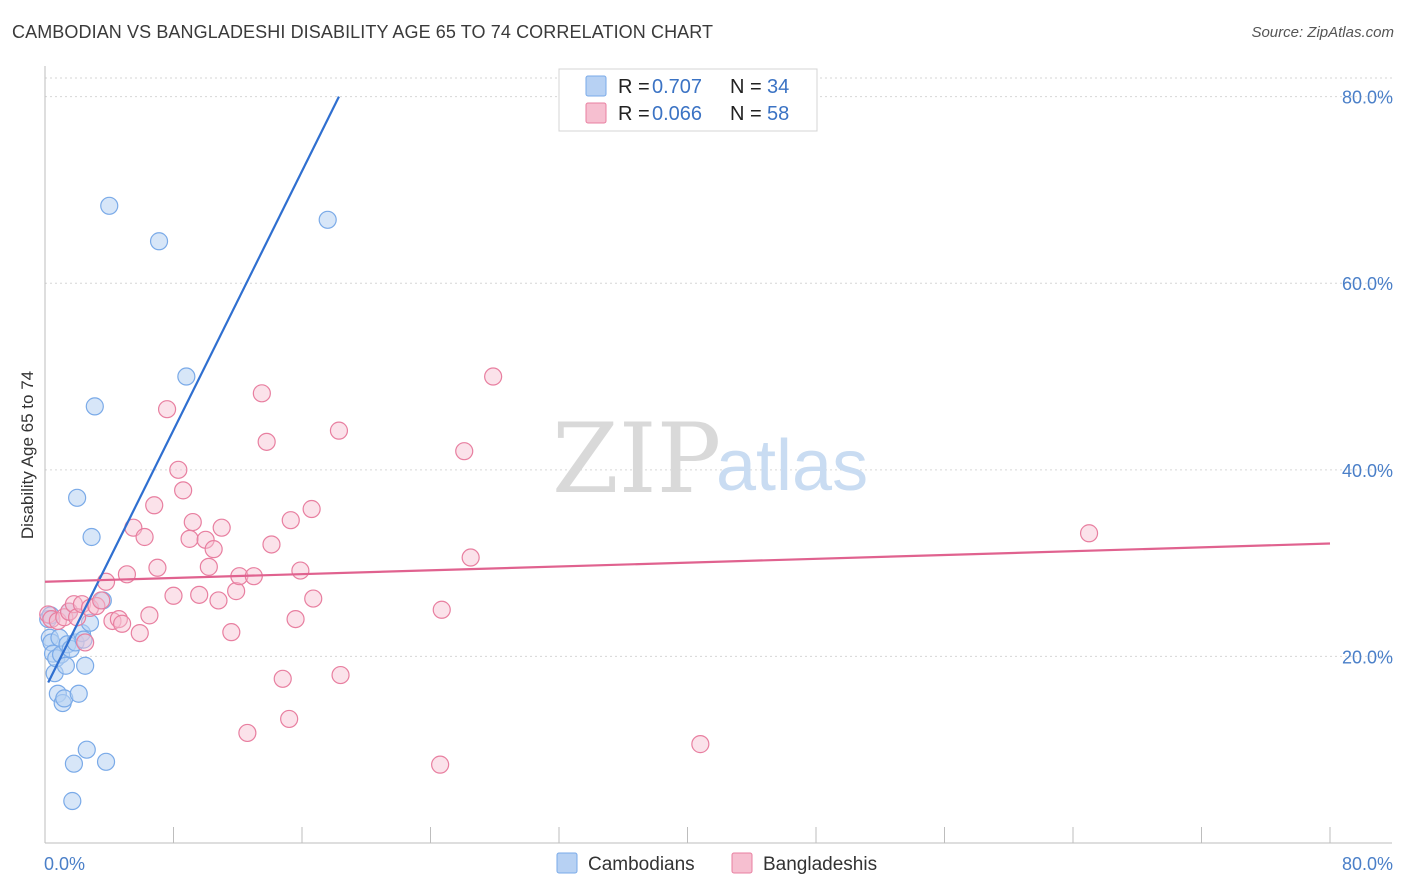 The width and height of the screenshot is (1406, 892). I want to click on y-tick-label-2: 40.0%, so click(1367, 471).